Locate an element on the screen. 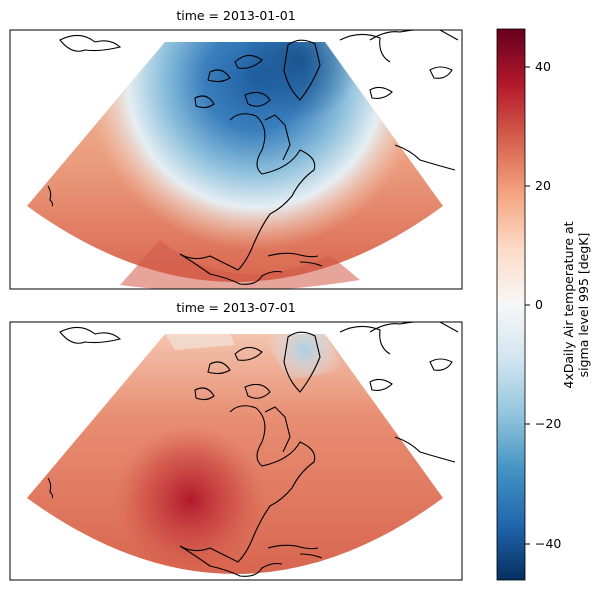 The image size is (608, 590). colorbar-tick-0: 0 is located at coordinates (539, 304).